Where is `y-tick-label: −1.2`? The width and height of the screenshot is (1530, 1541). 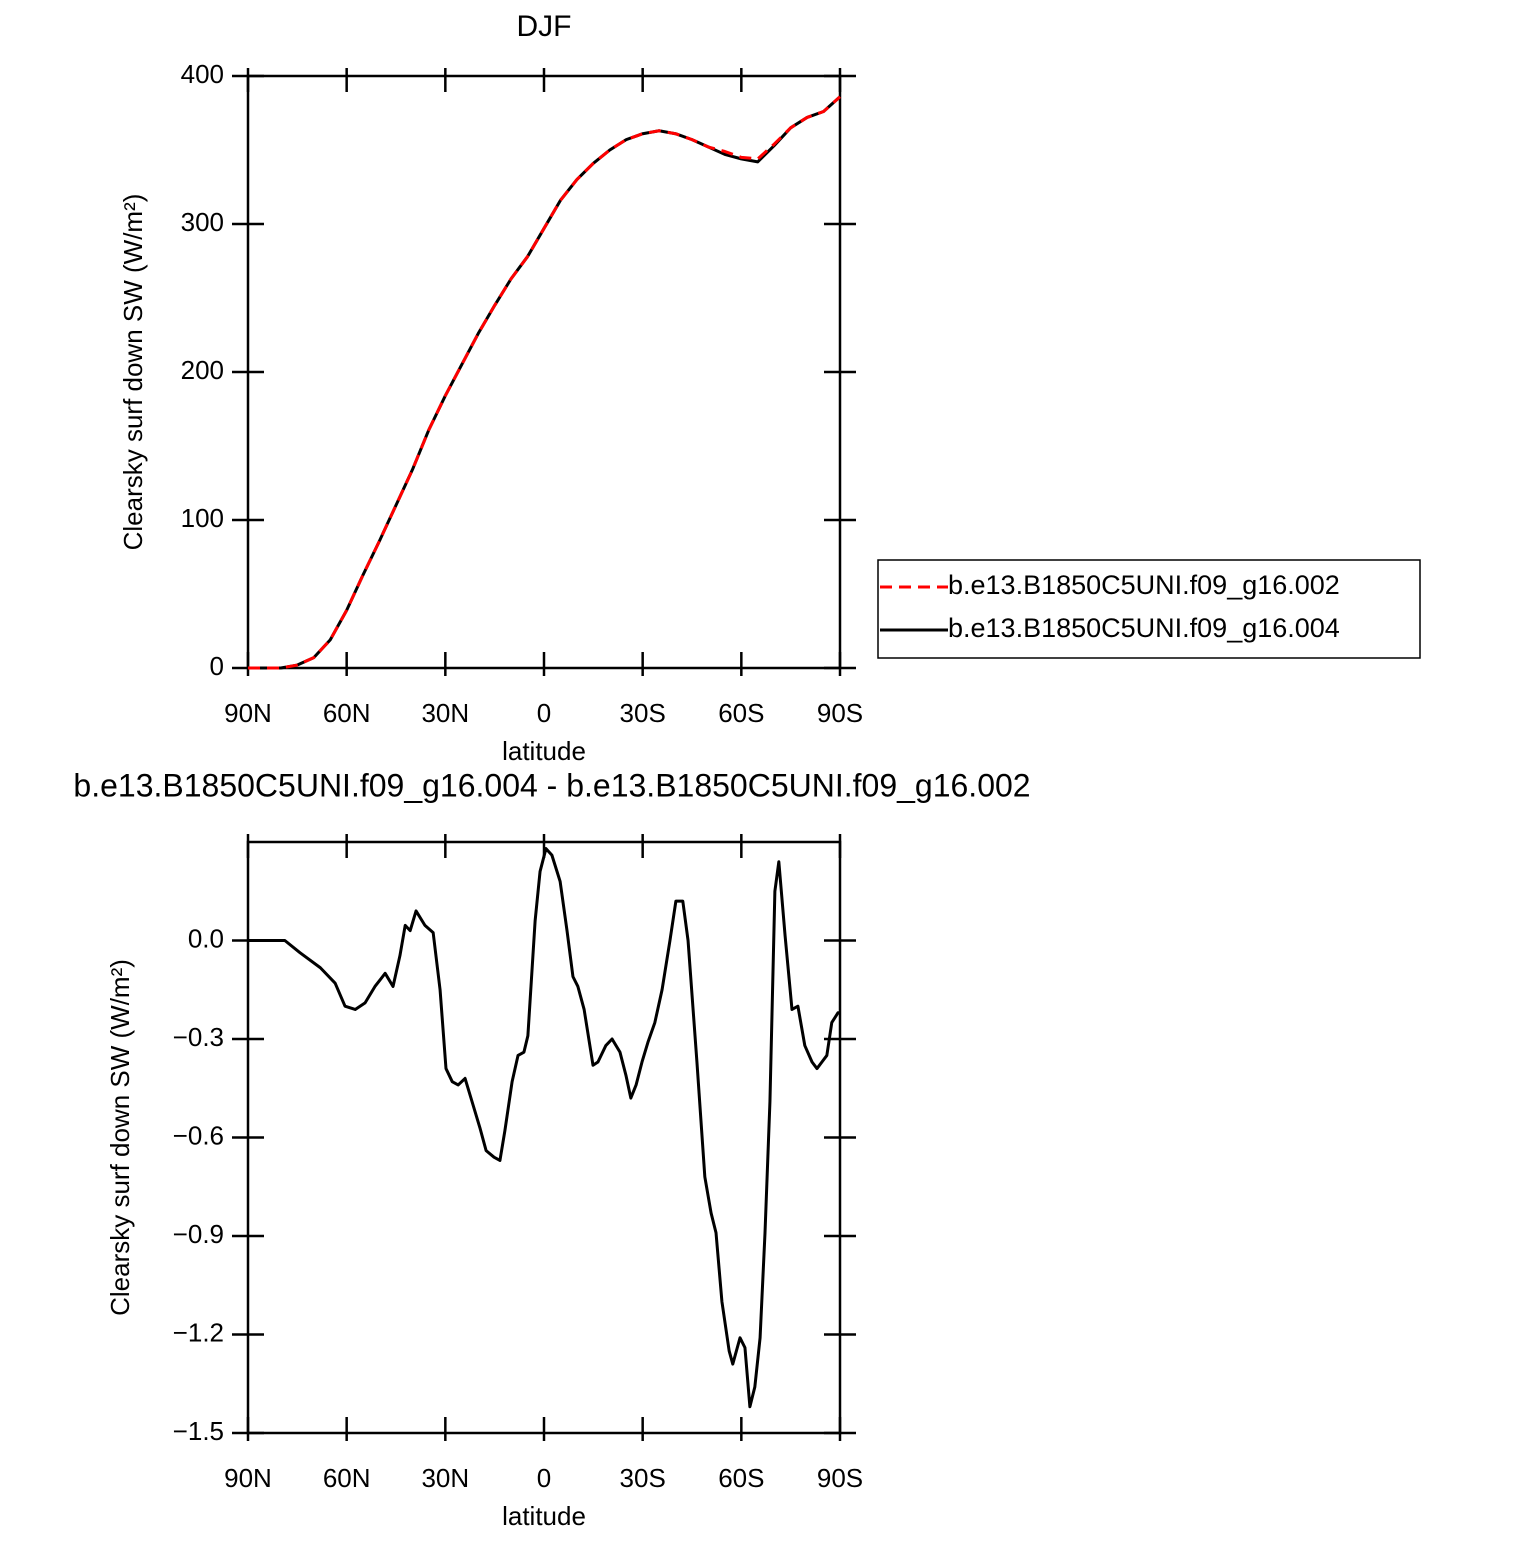 y-tick-label: −1.2 is located at coordinates (198, 1332).